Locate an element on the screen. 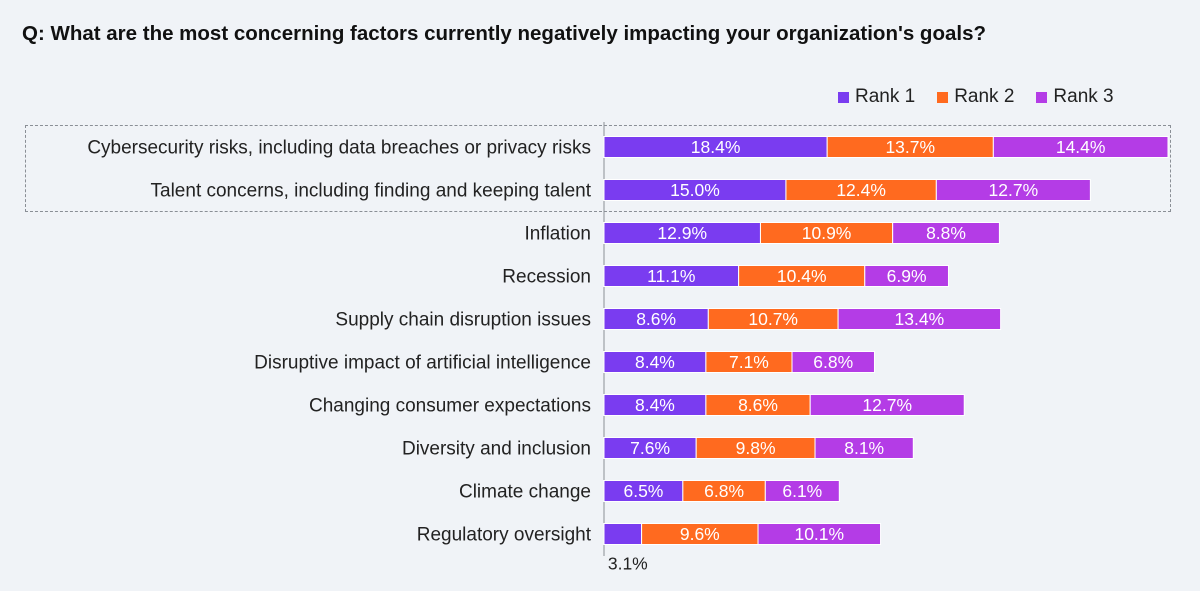 The height and width of the screenshot is (591, 1200). data-label: 10.4% is located at coordinates (802, 276).